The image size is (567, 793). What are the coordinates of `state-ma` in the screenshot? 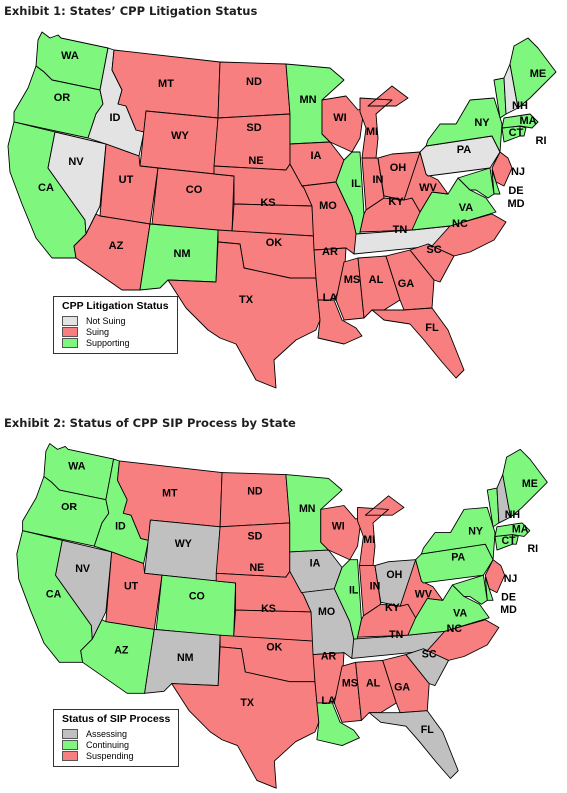 It's located at (520, 121).